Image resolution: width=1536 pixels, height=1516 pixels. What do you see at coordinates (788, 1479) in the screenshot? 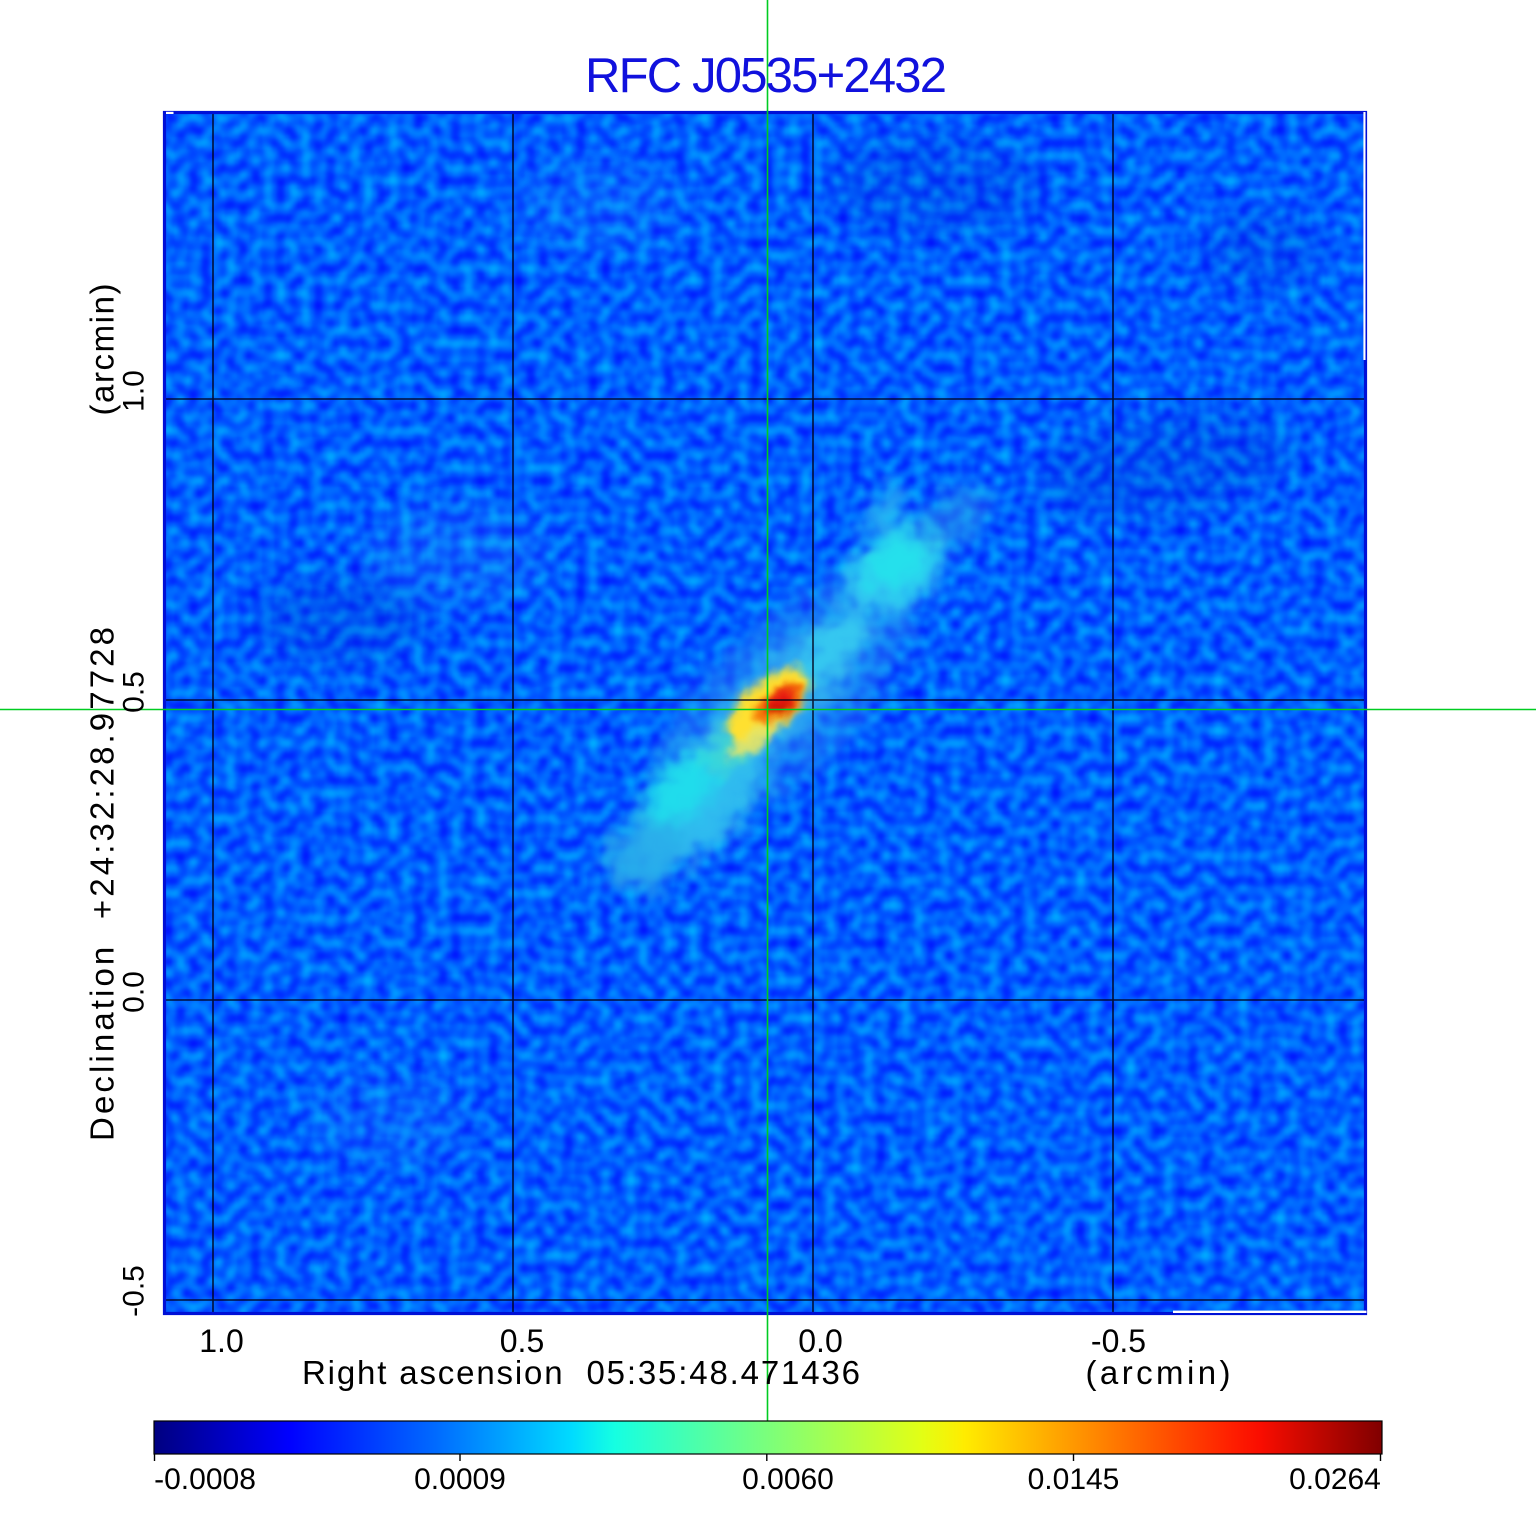
I see `svg-text: 0.0060` at bounding box center [788, 1479].